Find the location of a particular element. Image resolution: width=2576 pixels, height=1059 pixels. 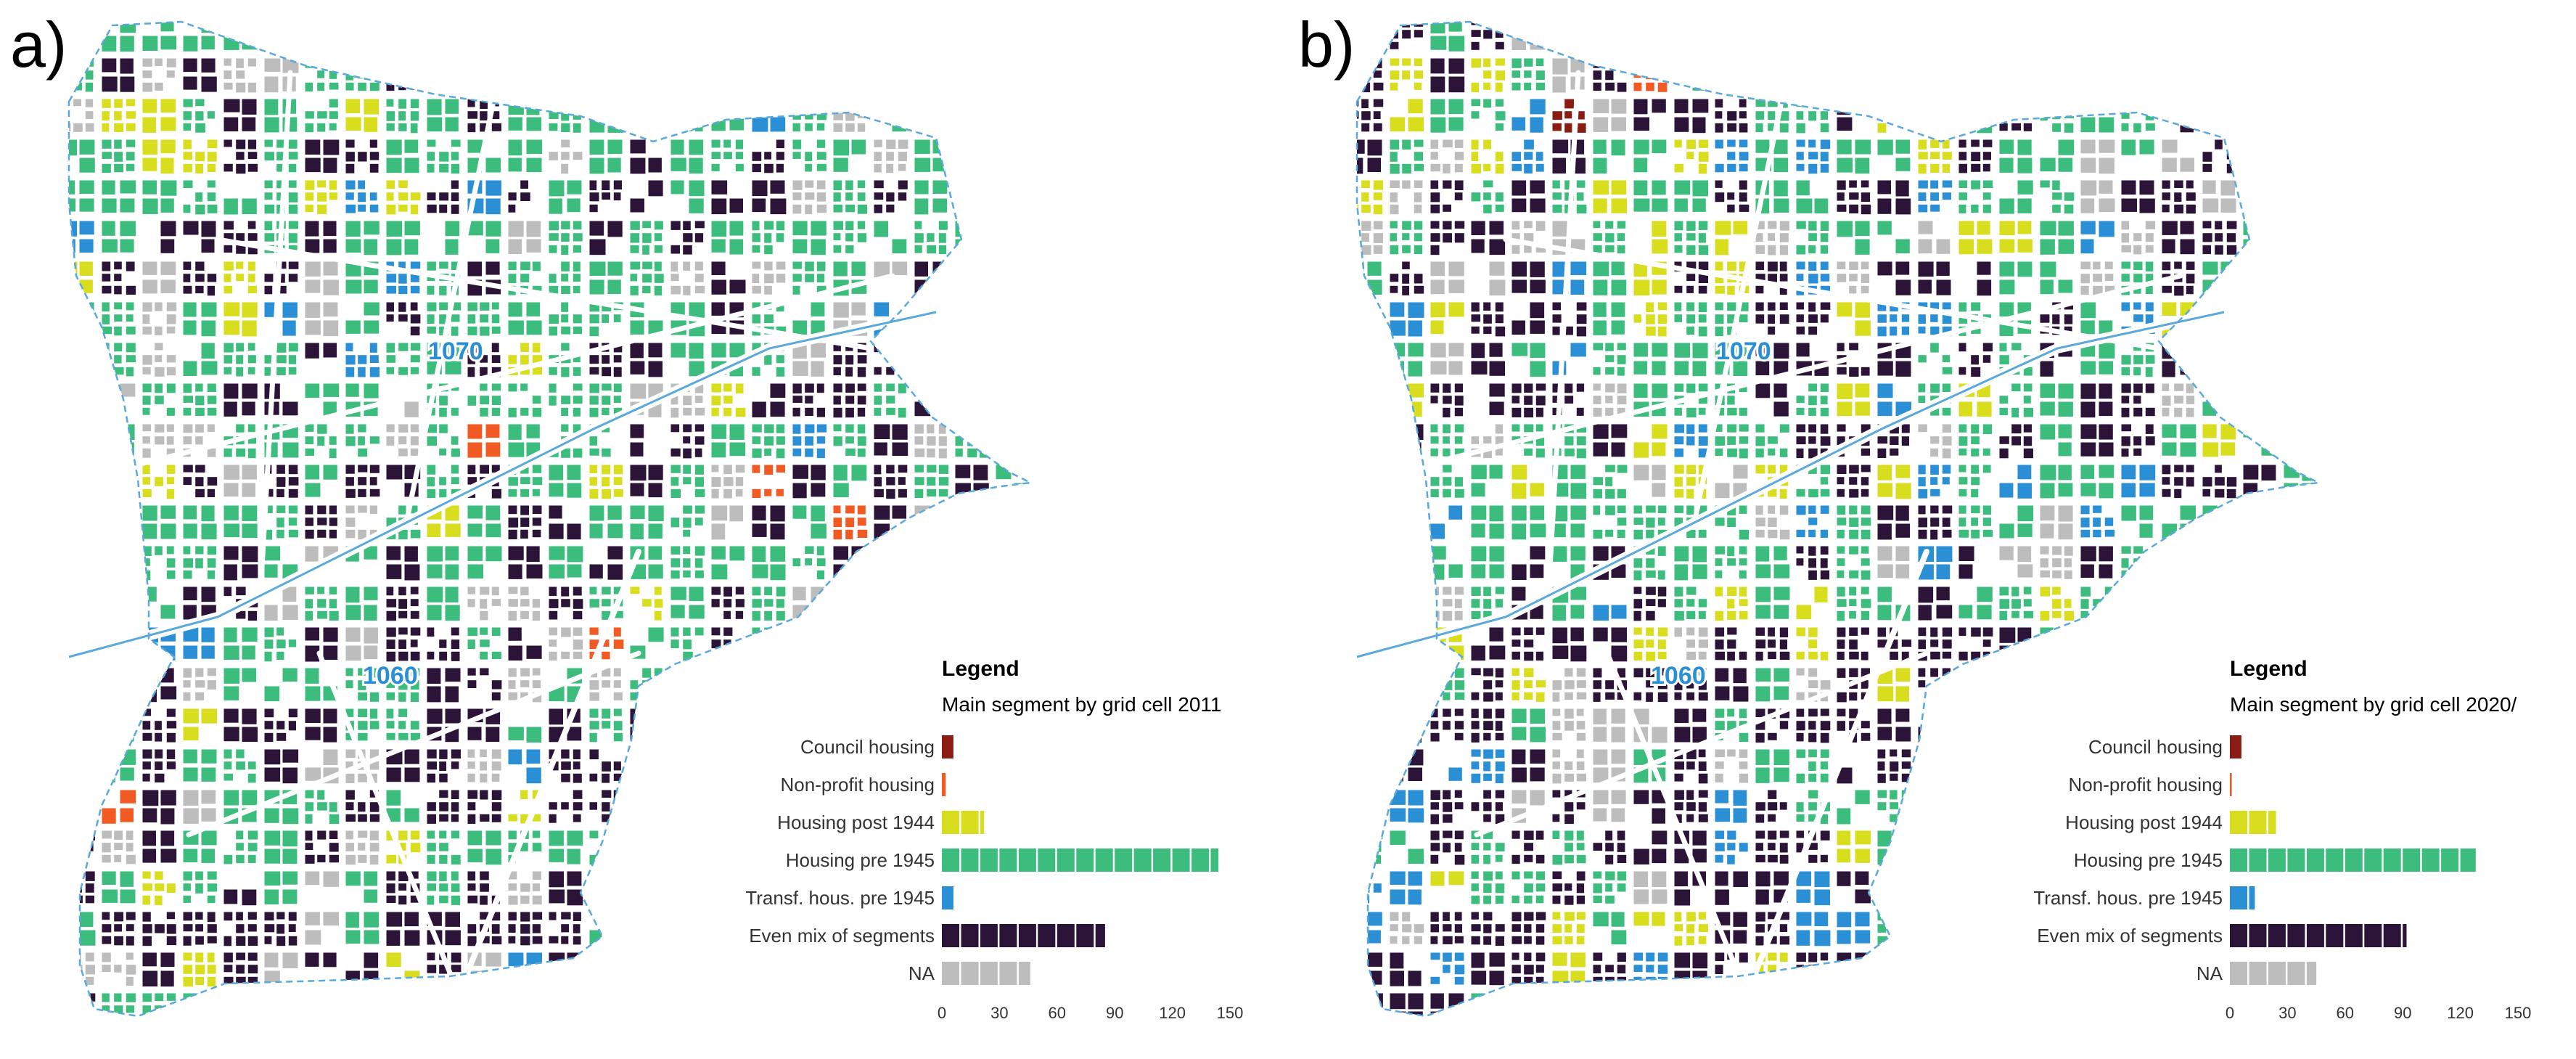

legend-category-label: Housing post 1944 is located at coordinates (856, 822).